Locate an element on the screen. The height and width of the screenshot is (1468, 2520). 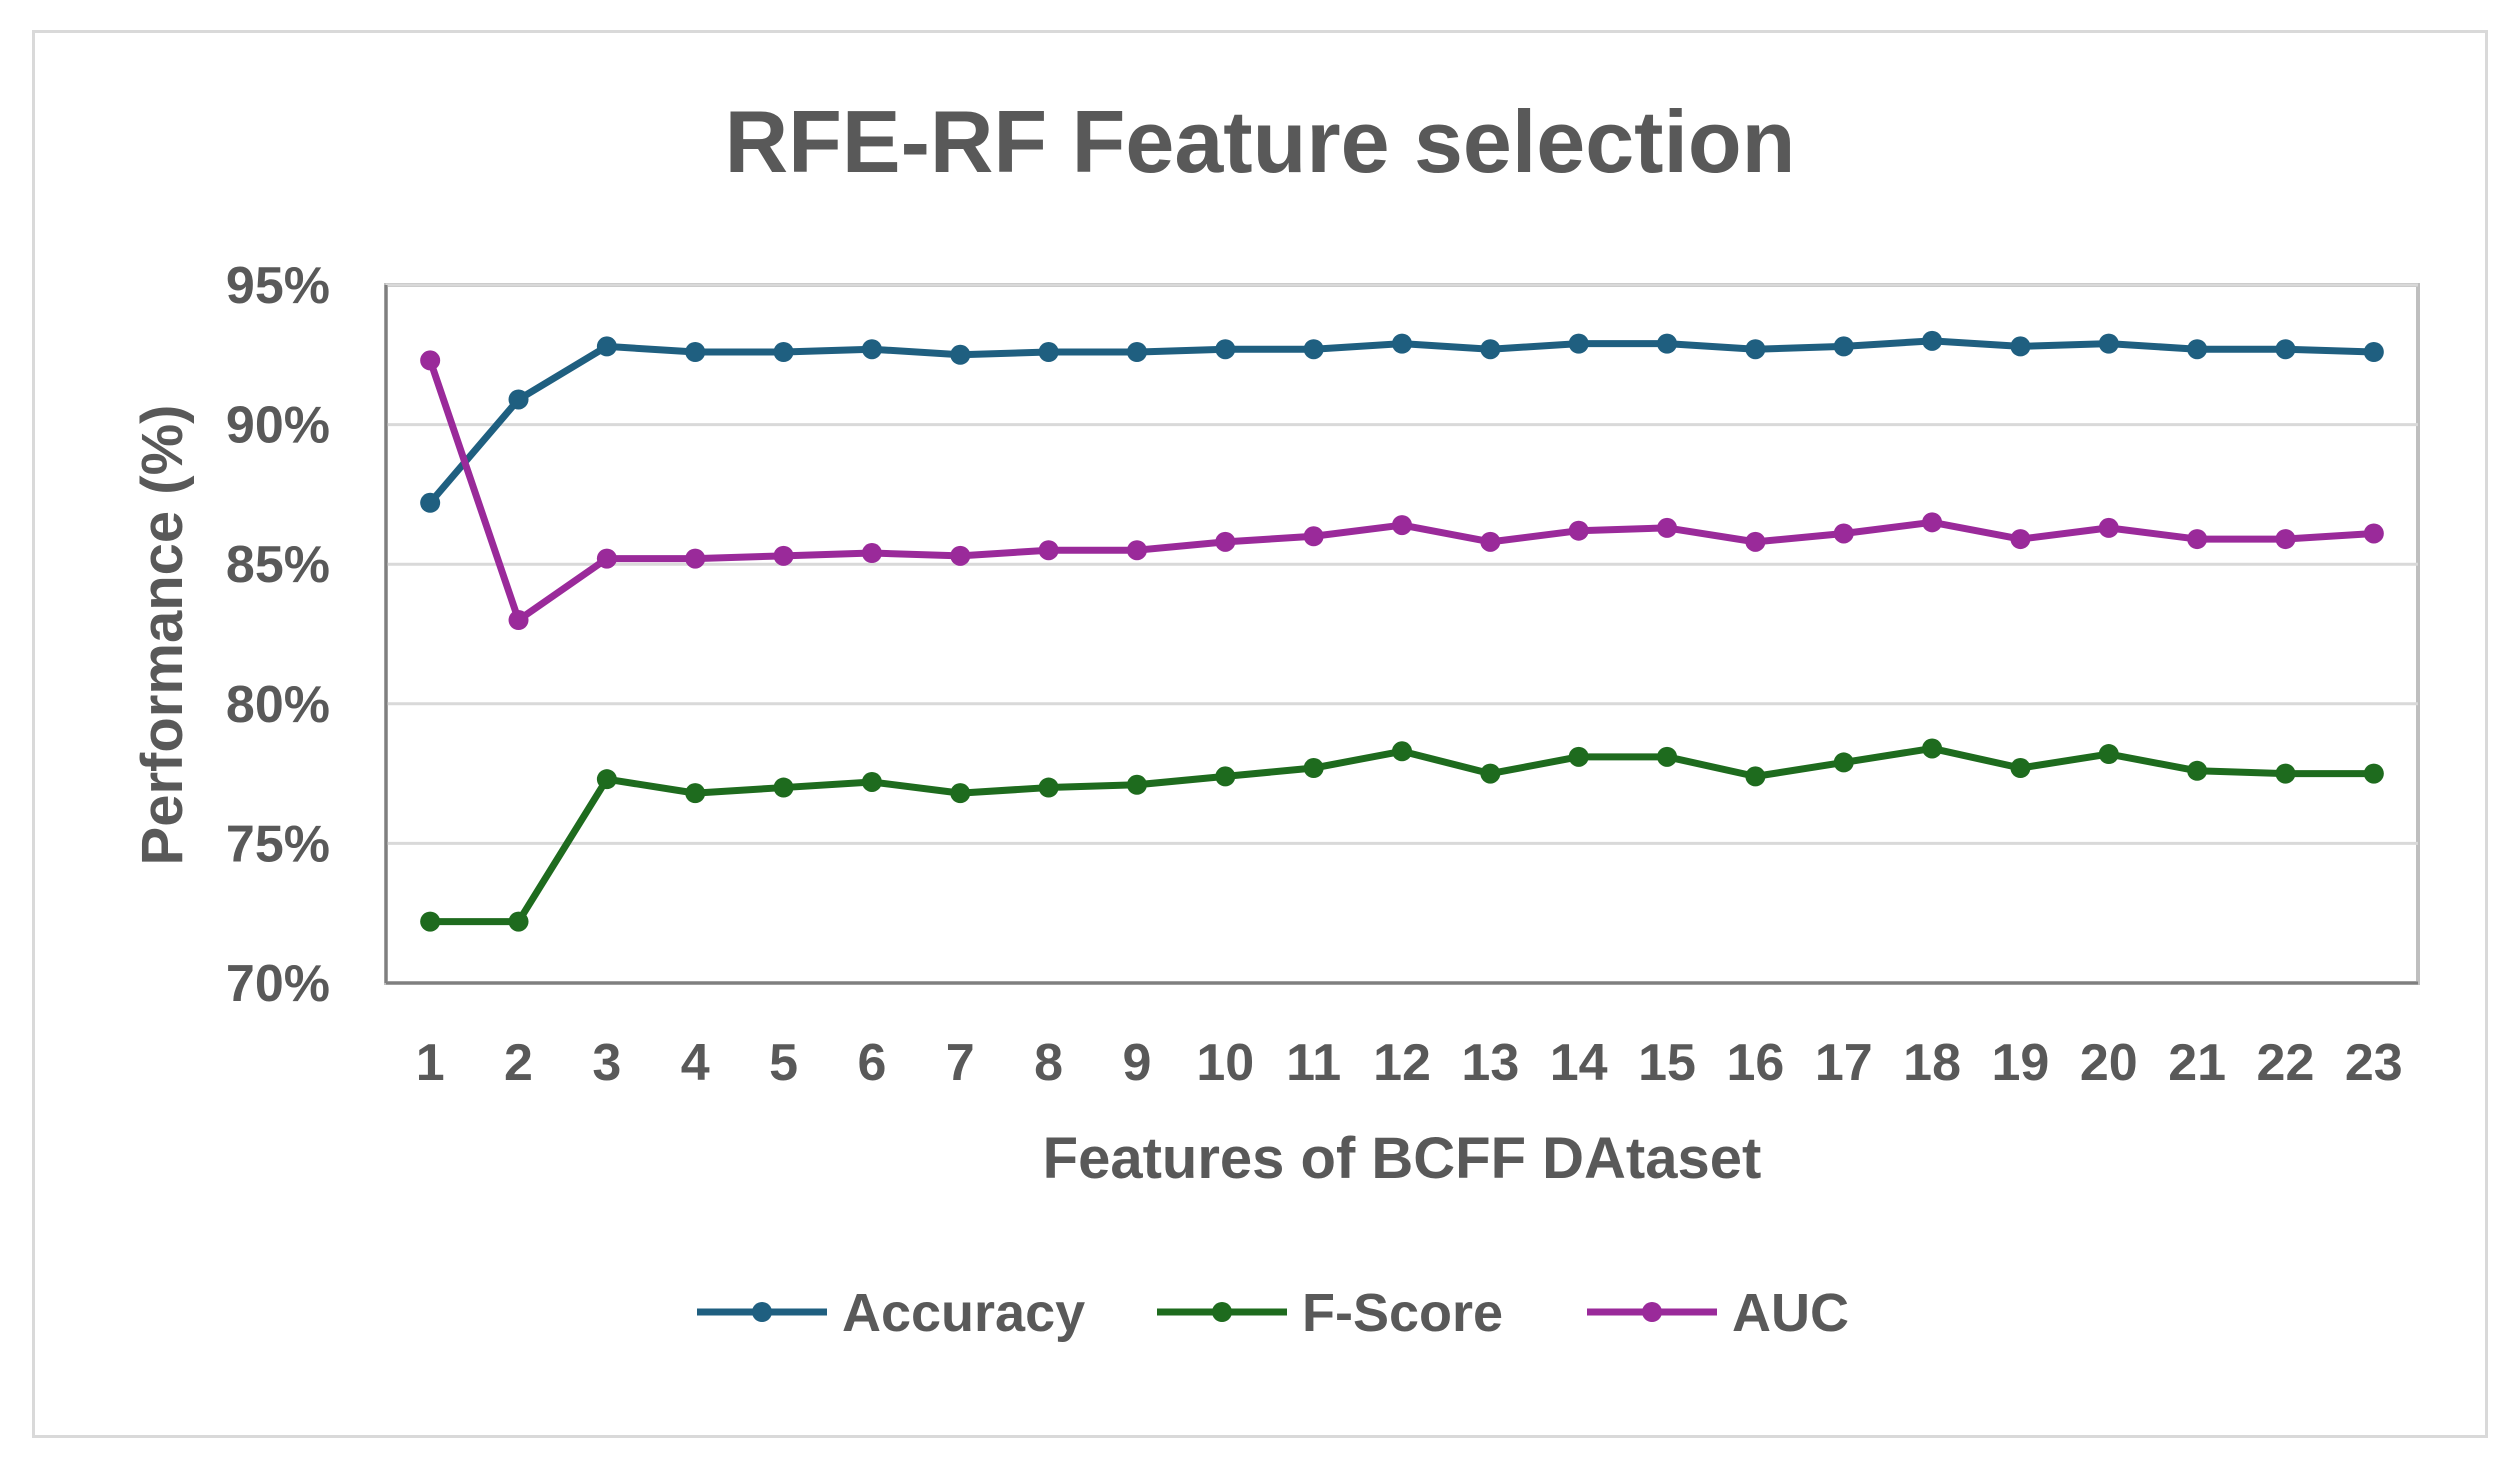
y-tick-label: 75% is located at coordinates (278, 844).